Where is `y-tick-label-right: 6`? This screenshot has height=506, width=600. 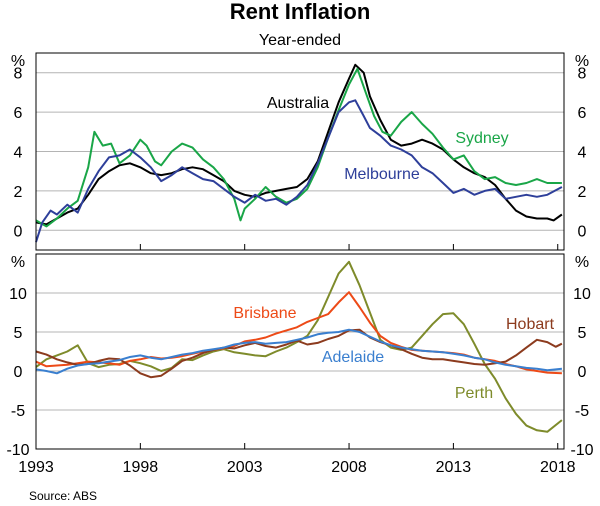
y-tick-label-right: 6 is located at coordinates (582, 113).